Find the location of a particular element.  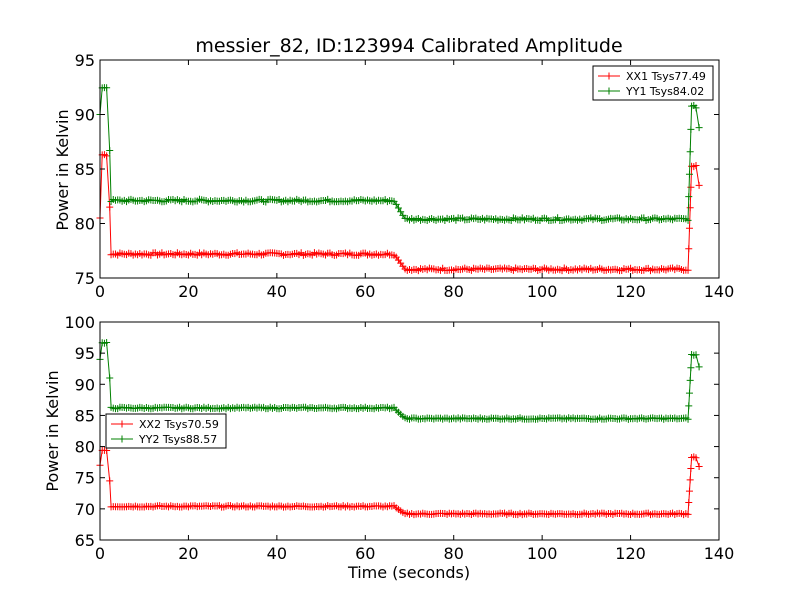

x-axis-label: Time (seconds) is located at coordinates (408, 572).